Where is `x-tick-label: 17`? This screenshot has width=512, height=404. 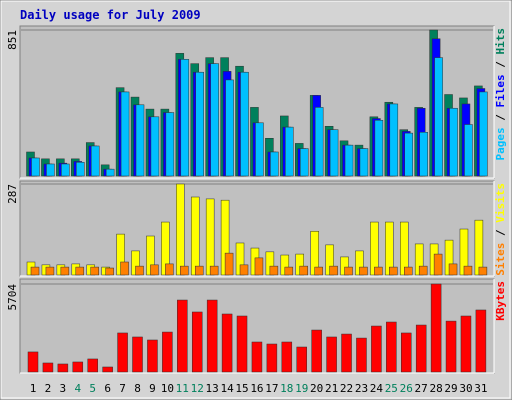
x-tick-label: 17 is located at coordinates (271, 388).